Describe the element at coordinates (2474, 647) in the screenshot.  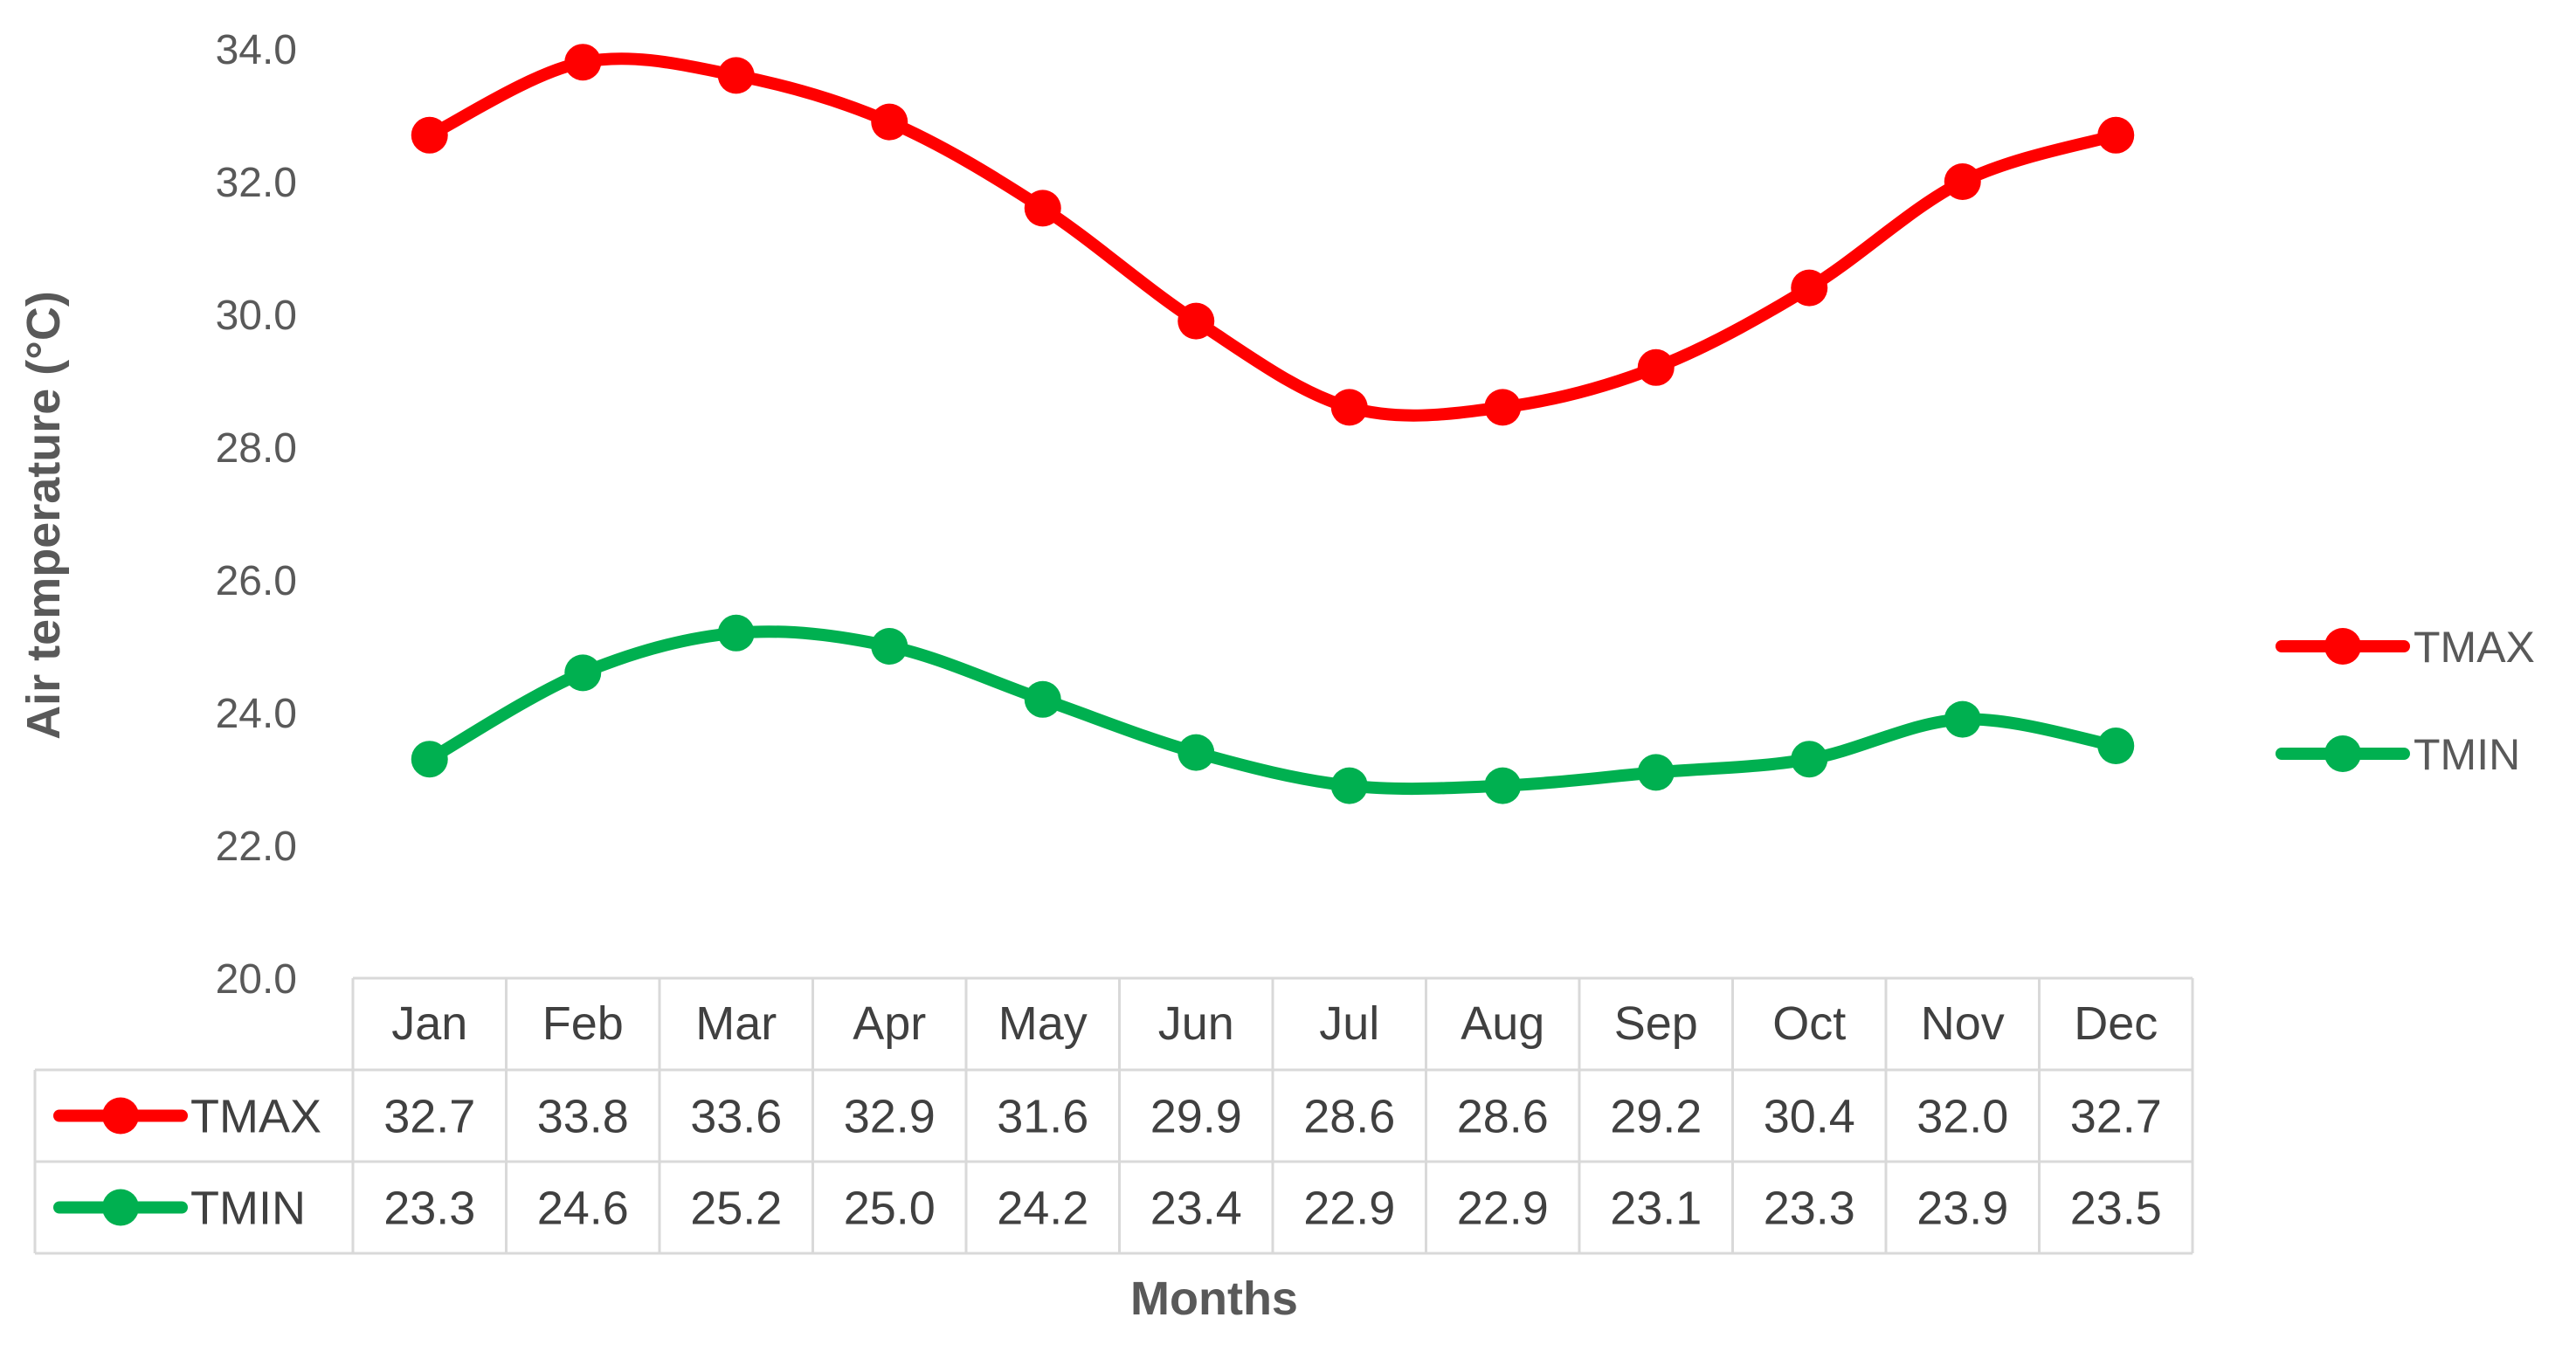
I see `legend-label: TMAX` at that location.